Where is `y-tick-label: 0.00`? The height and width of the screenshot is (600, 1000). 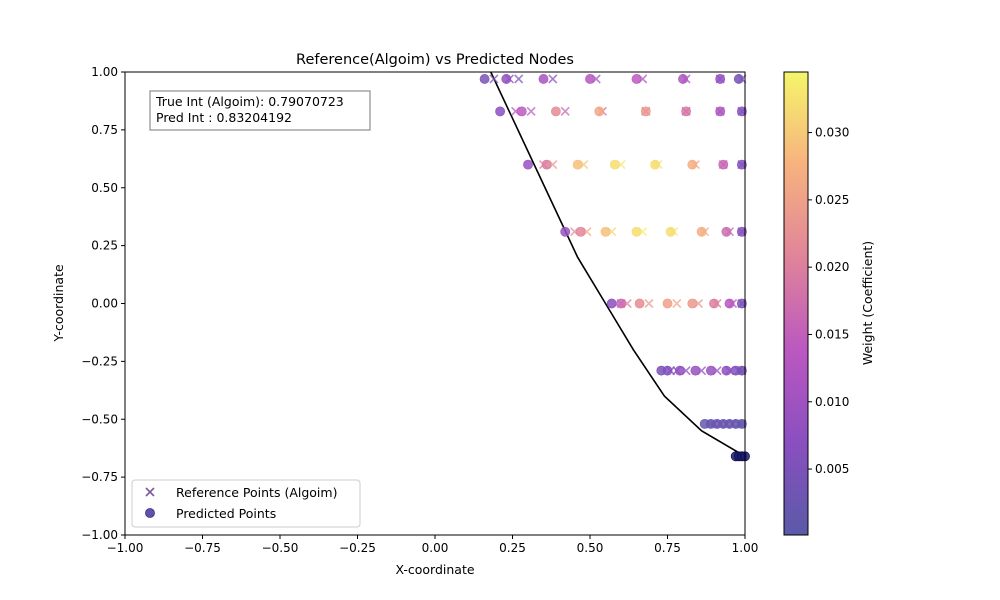
y-tick-label: 0.00 is located at coordinates (104, 304).